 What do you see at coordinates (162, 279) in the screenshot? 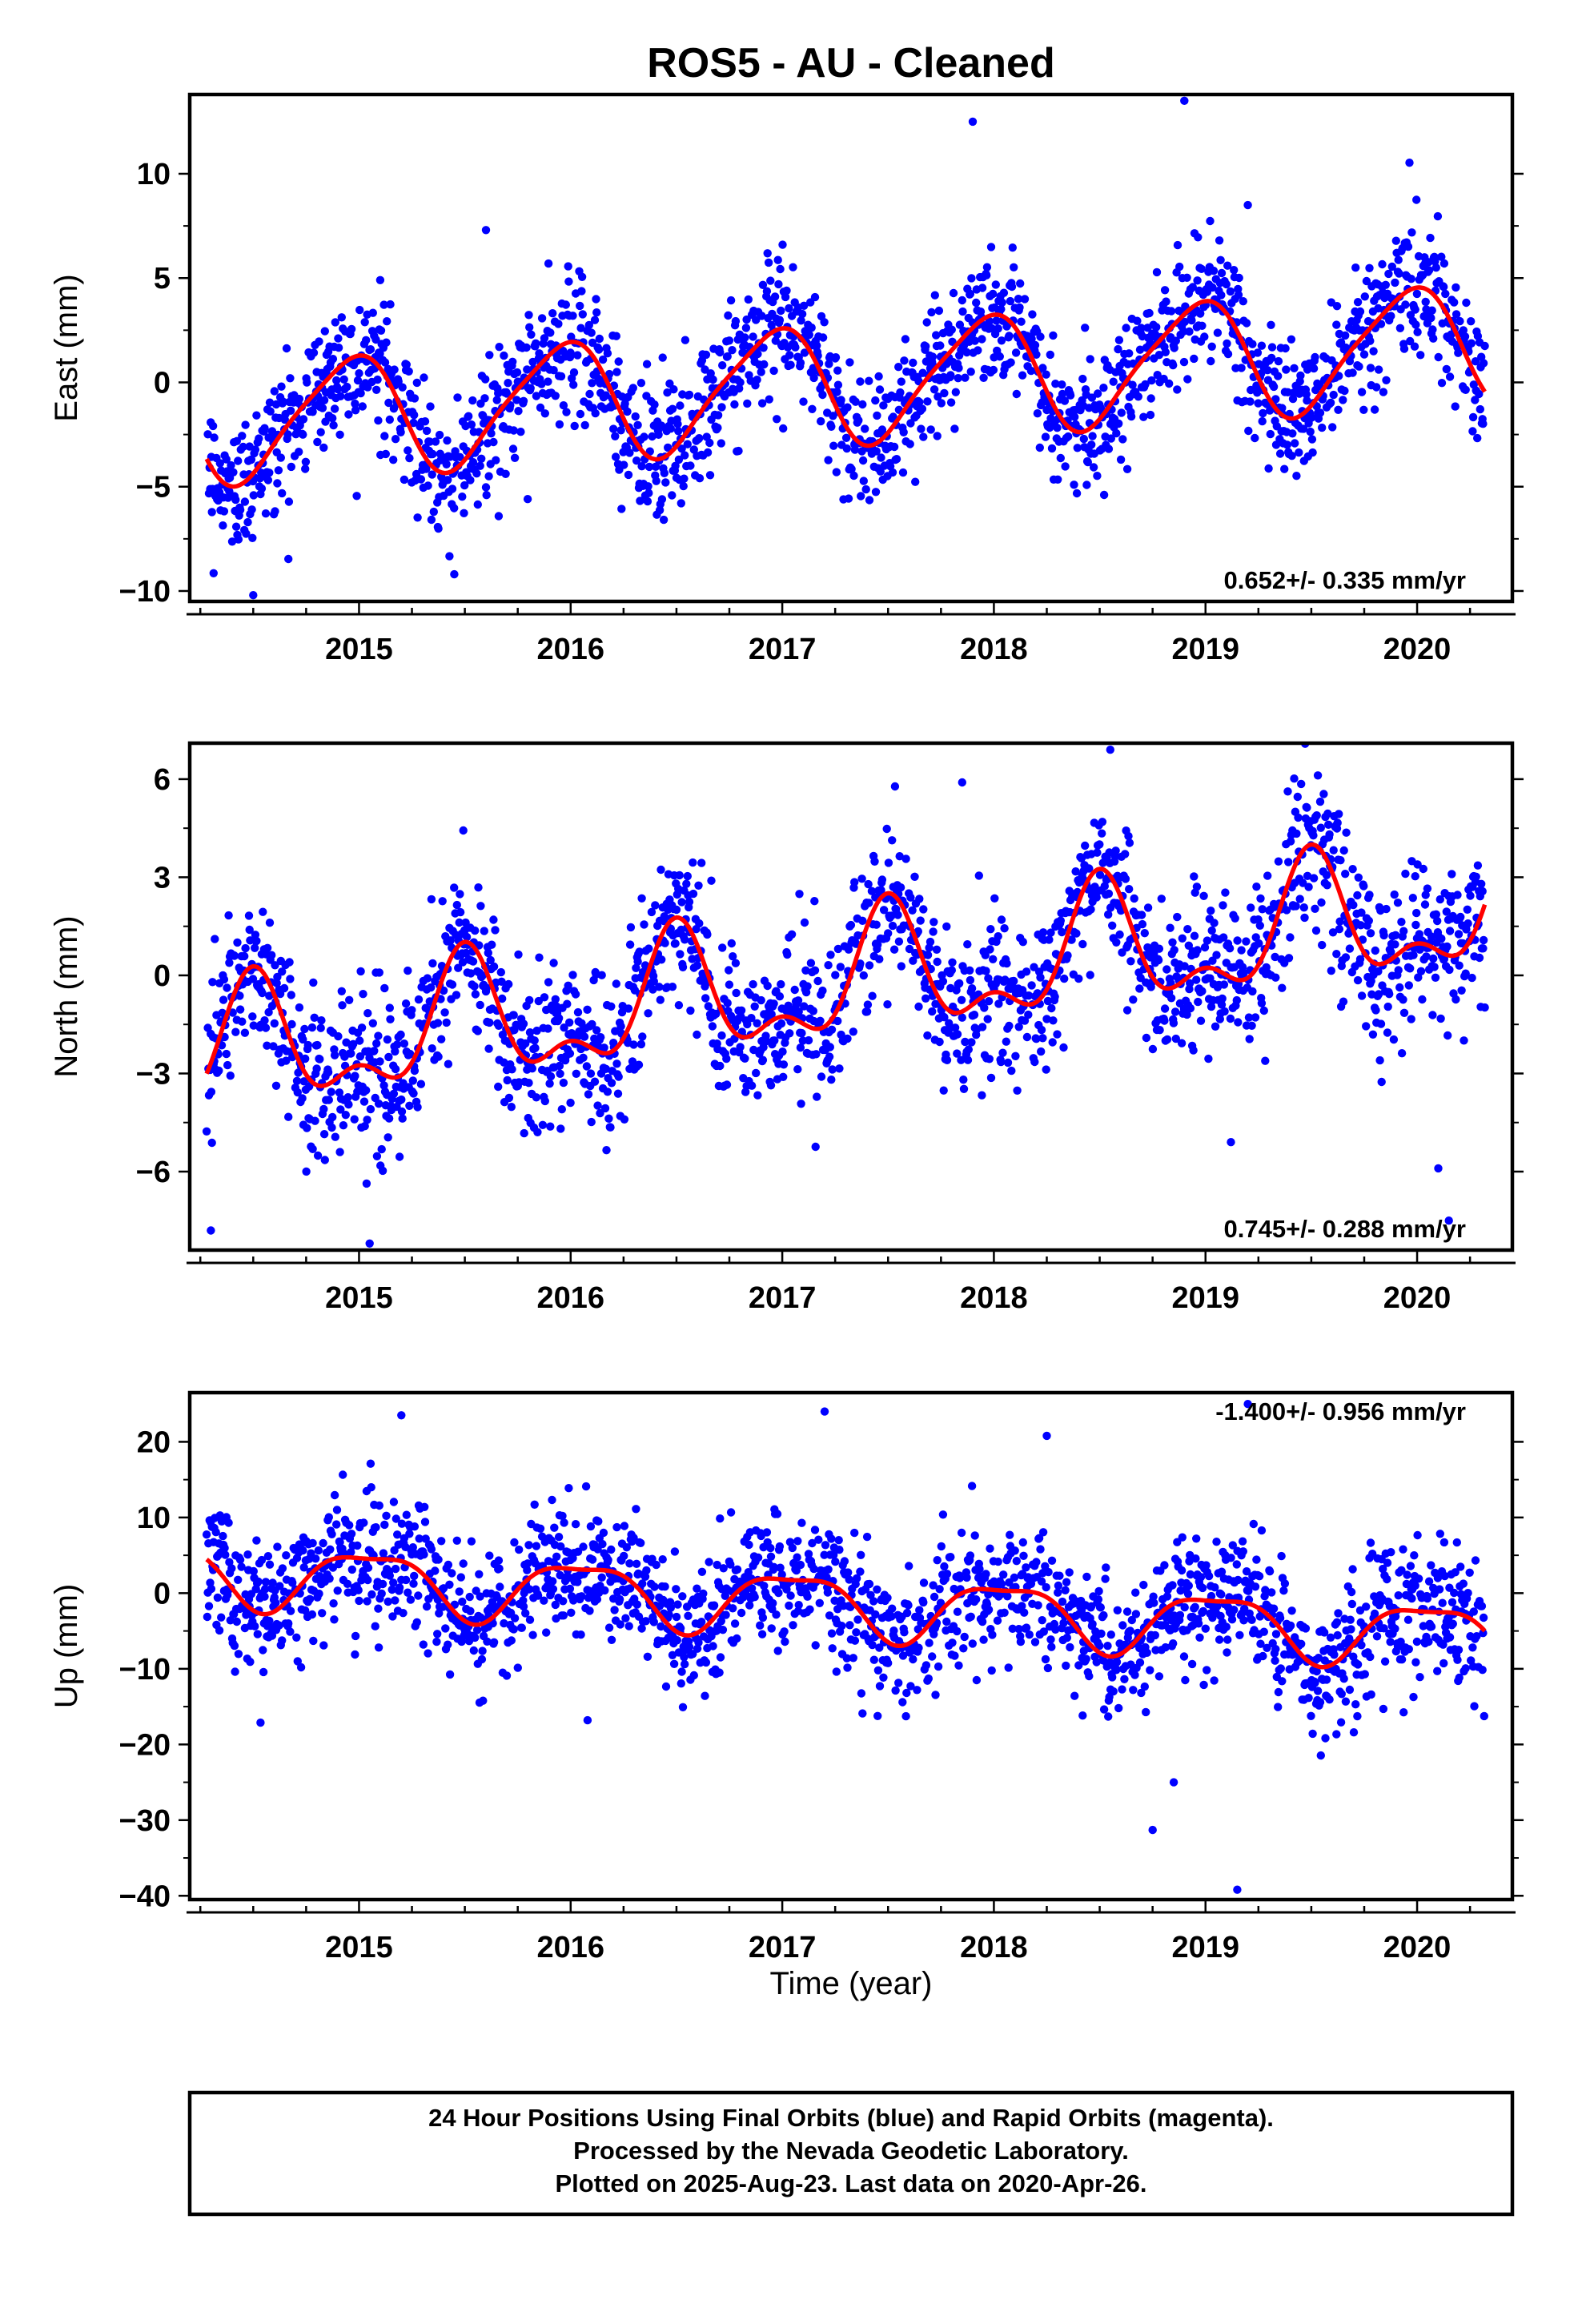
I see `east-y-tick-label: 5` at bounding box center [162, 279].